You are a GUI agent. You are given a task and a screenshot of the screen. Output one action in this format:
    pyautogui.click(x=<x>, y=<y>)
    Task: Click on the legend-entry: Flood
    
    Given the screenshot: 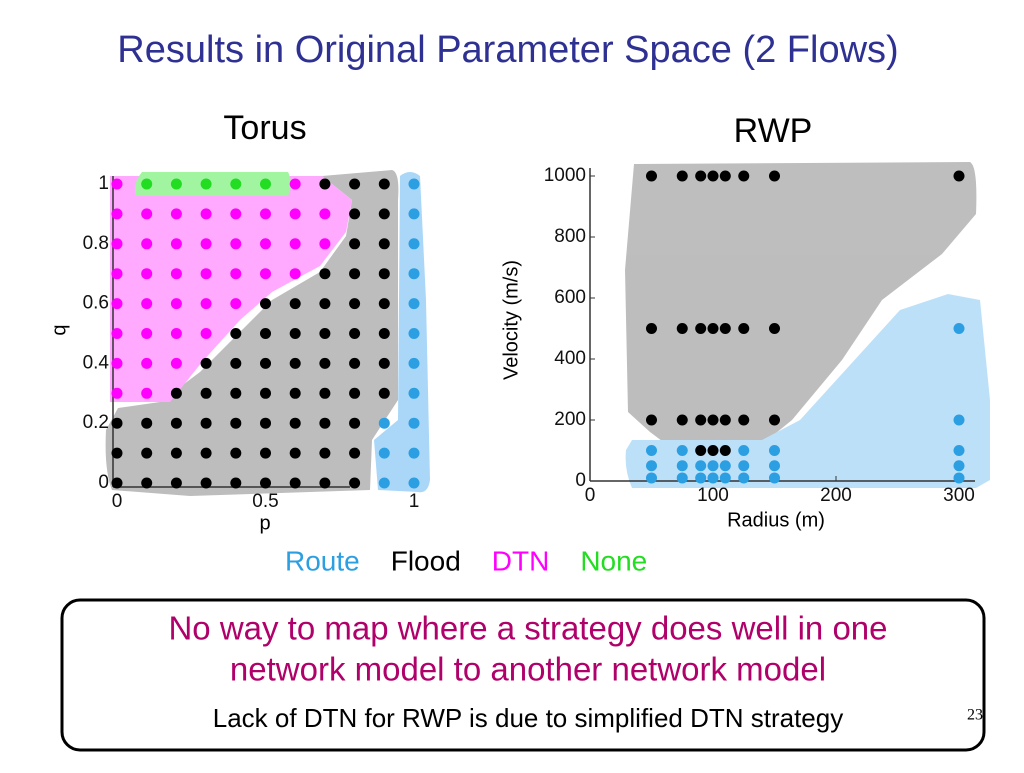 What is the action you would take?
    pyautogui.click(x=426, y=560)
    